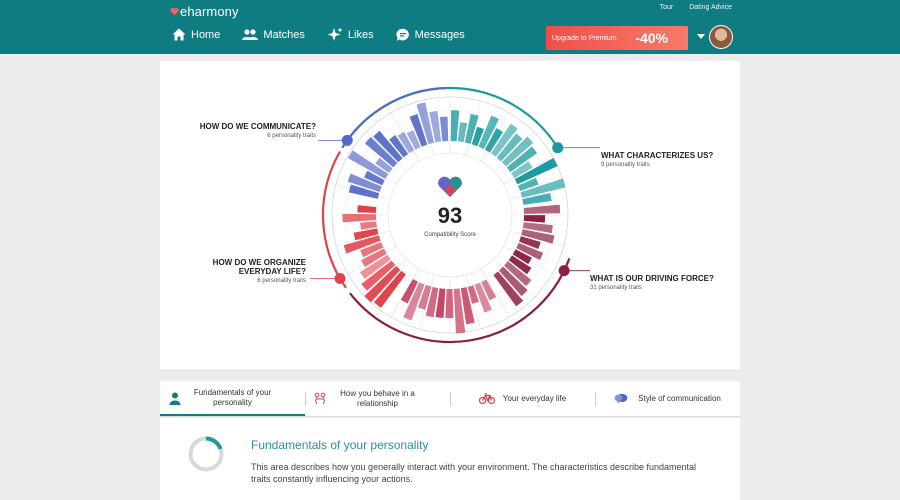 Image resolution: width=900 pixels, height=500 pixels. What do you see at coordinates (250, 34) in the screenshot?
I see `people-icon` at bounding box center [250, 34].